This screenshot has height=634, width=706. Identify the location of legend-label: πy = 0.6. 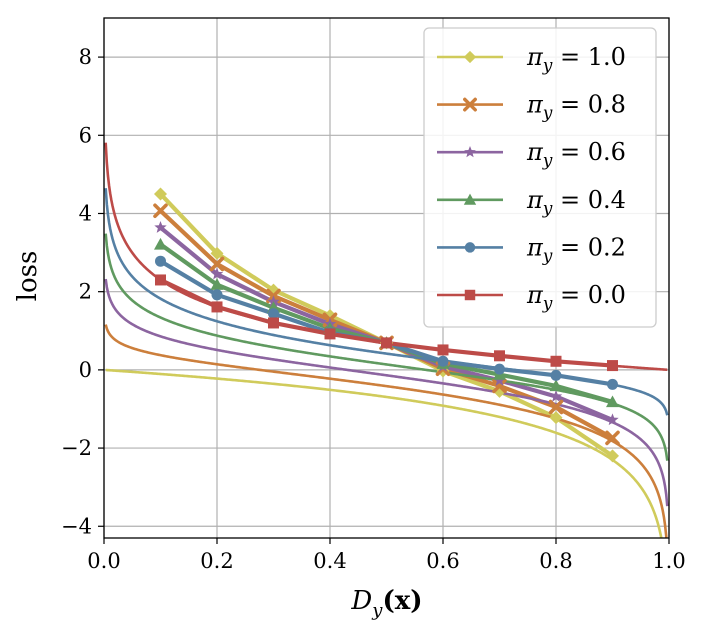
(576, 154).